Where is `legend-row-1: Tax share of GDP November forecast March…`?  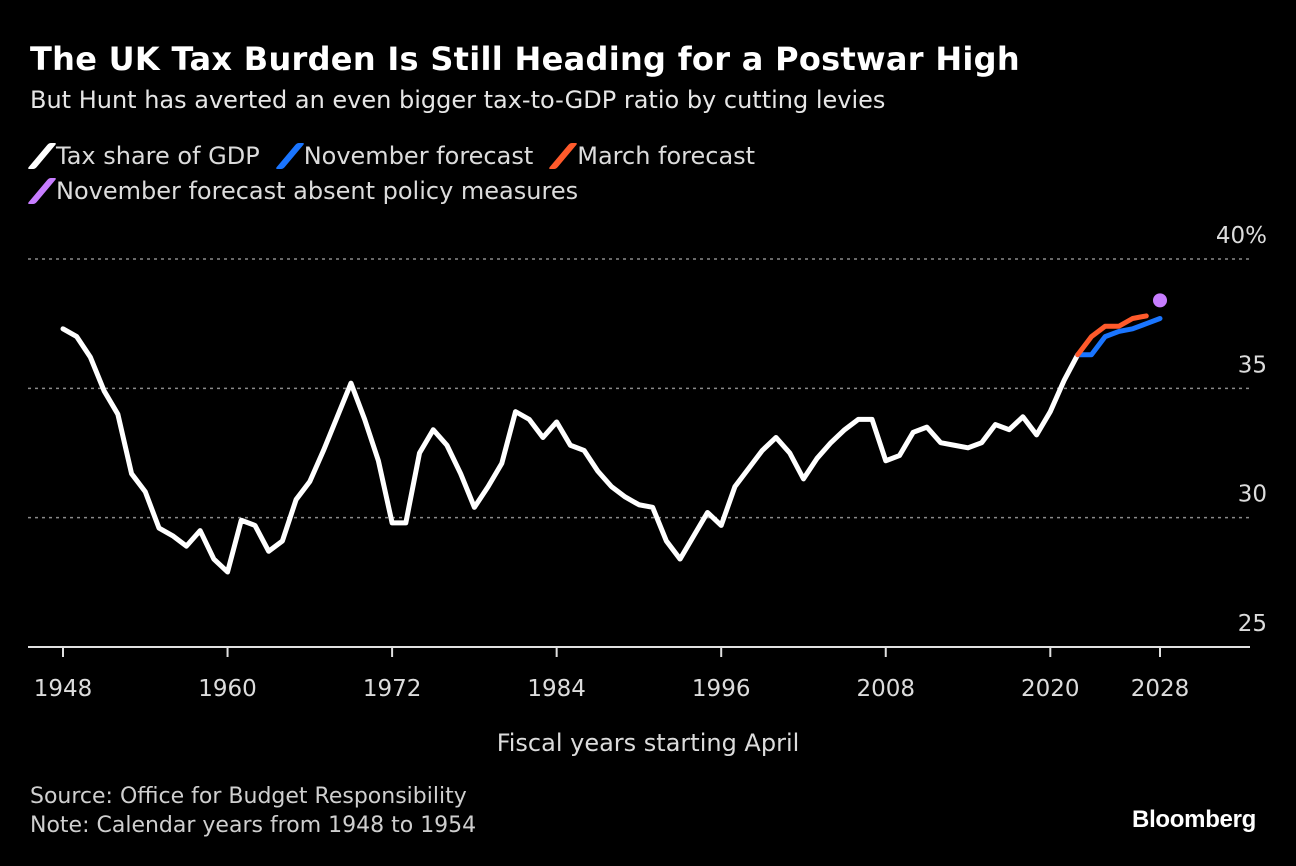
legend-row-1: Tax share of GDP November forecast March… is located at coordinates (391, 156).